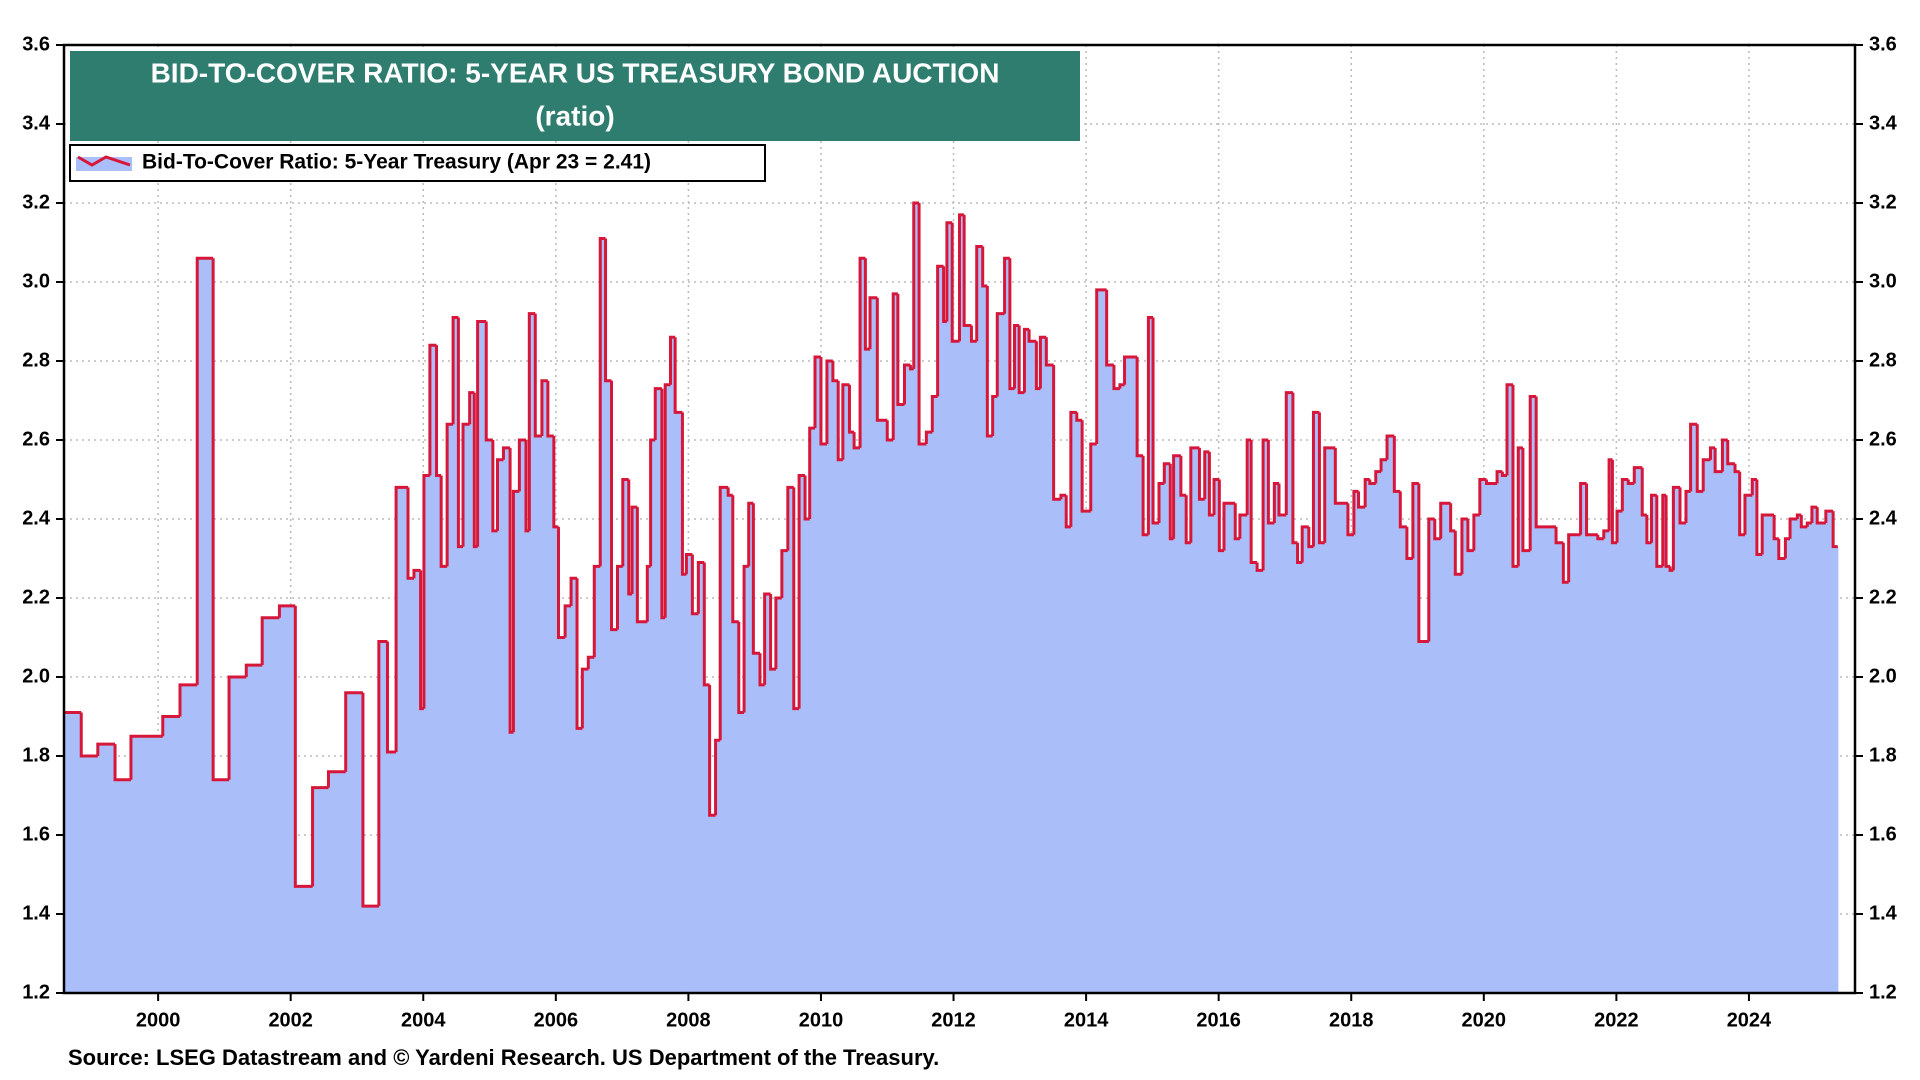 This screenshot has width=1920, height=1080. Describe the element at coordinates (417, 163) in the screenshot. I see `legend-box` at that location.